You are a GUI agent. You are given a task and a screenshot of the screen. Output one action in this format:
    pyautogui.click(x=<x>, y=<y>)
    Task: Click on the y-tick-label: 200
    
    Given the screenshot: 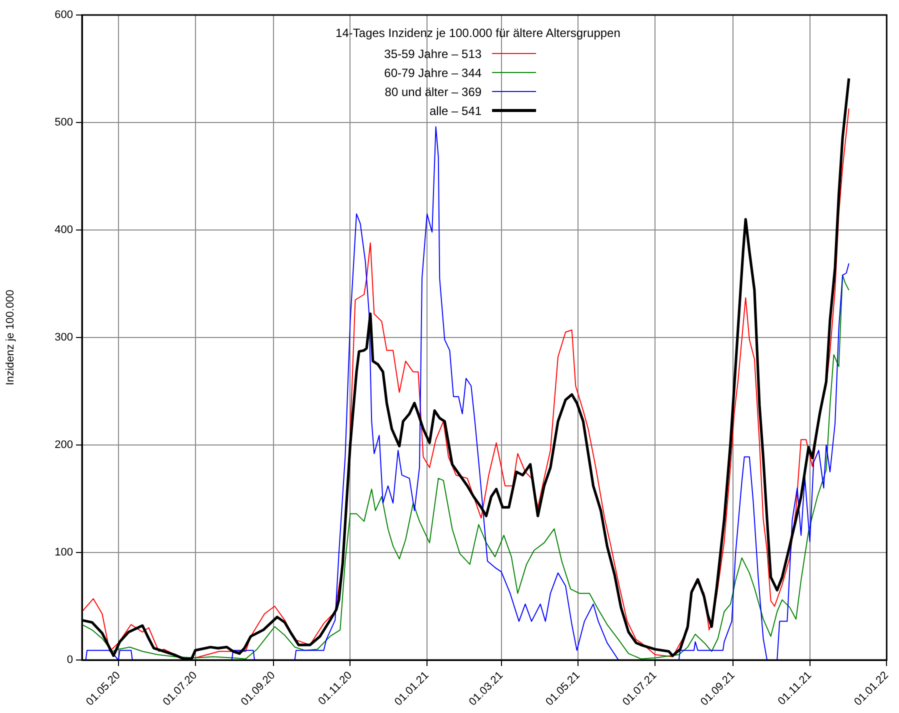 What is the action you would take?
    pyautogui.click(x=63, y=445)
    